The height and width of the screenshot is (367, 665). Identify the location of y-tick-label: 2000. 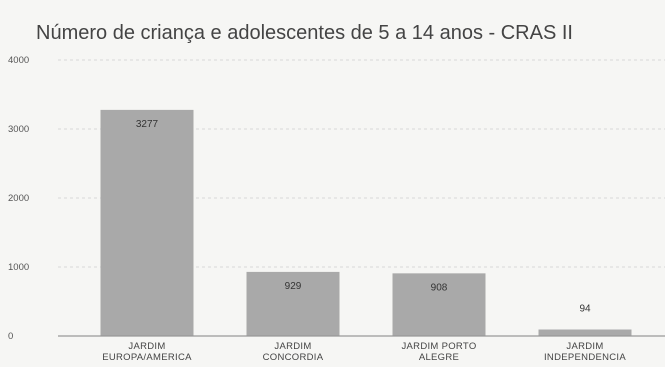
(18, 198).